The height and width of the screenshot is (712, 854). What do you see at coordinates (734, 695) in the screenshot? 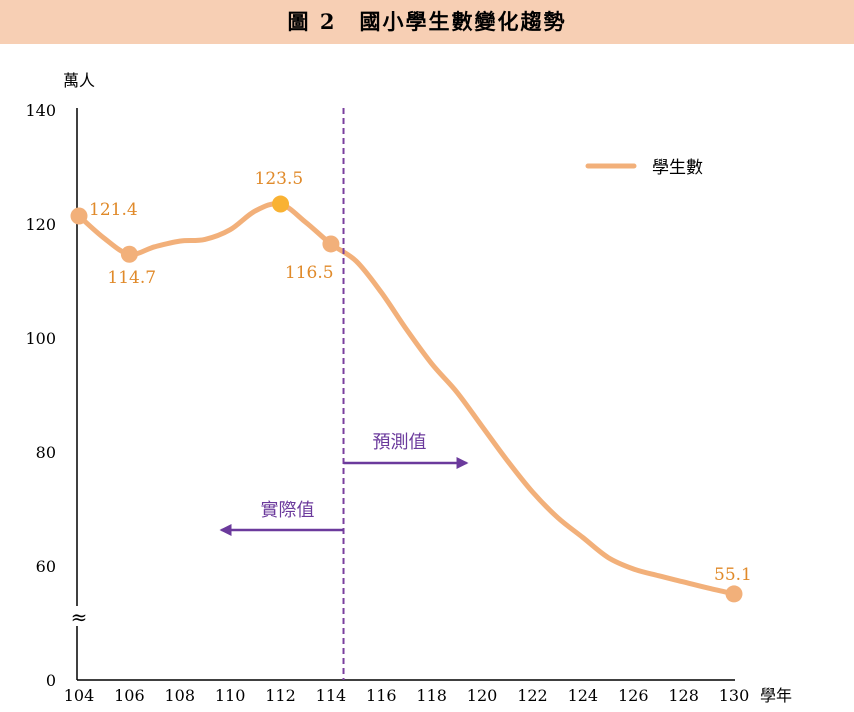
I see `x-tick-label: 130` at bounding box center [734, 695].